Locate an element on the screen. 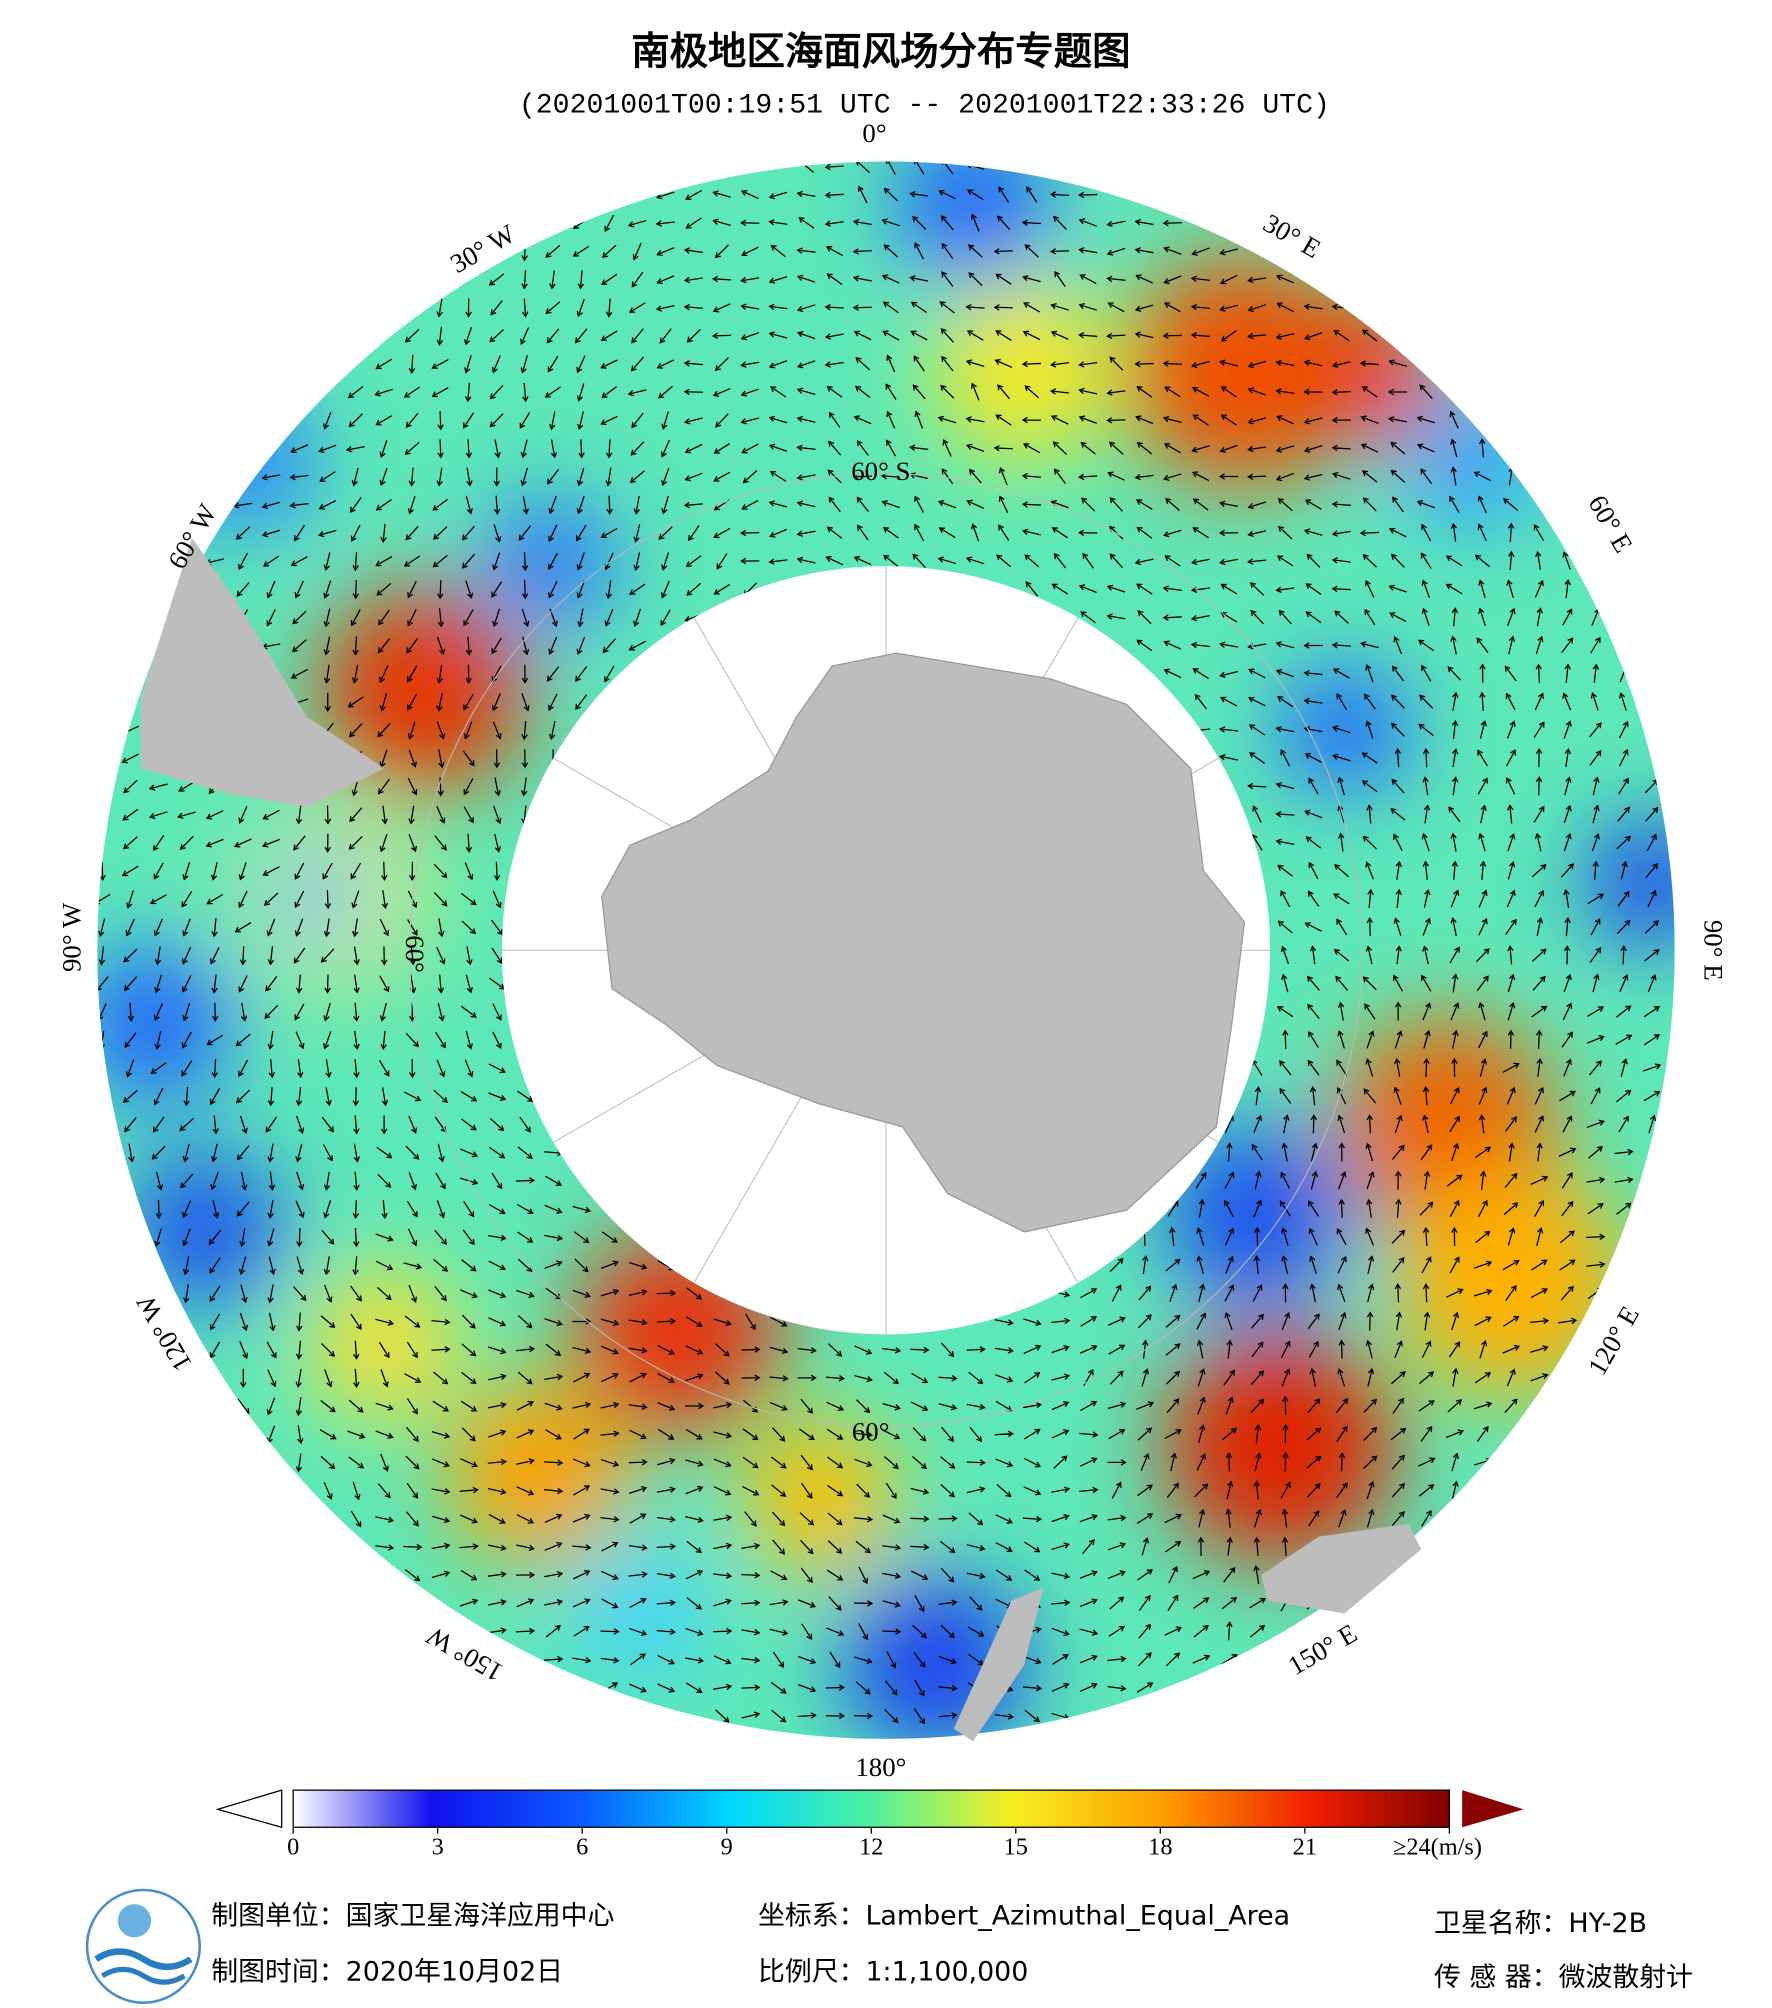  lat-label: 60° S is located at coordinates (880, 471).